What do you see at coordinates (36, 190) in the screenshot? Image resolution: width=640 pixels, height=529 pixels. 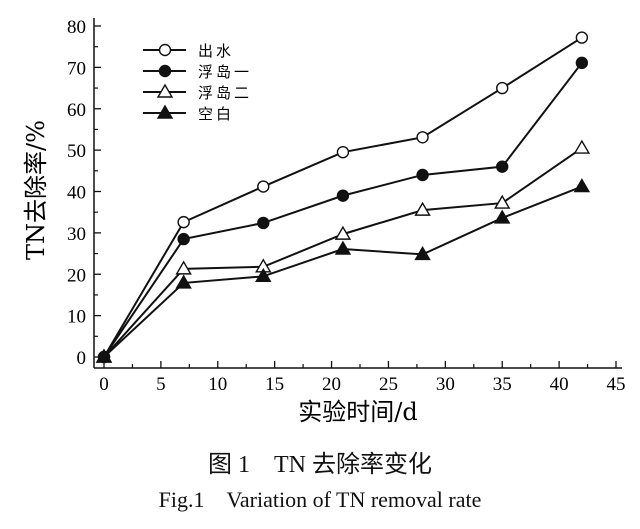 I see `y-axis-label: TN去除率/%` at bounding box center [36, 190].